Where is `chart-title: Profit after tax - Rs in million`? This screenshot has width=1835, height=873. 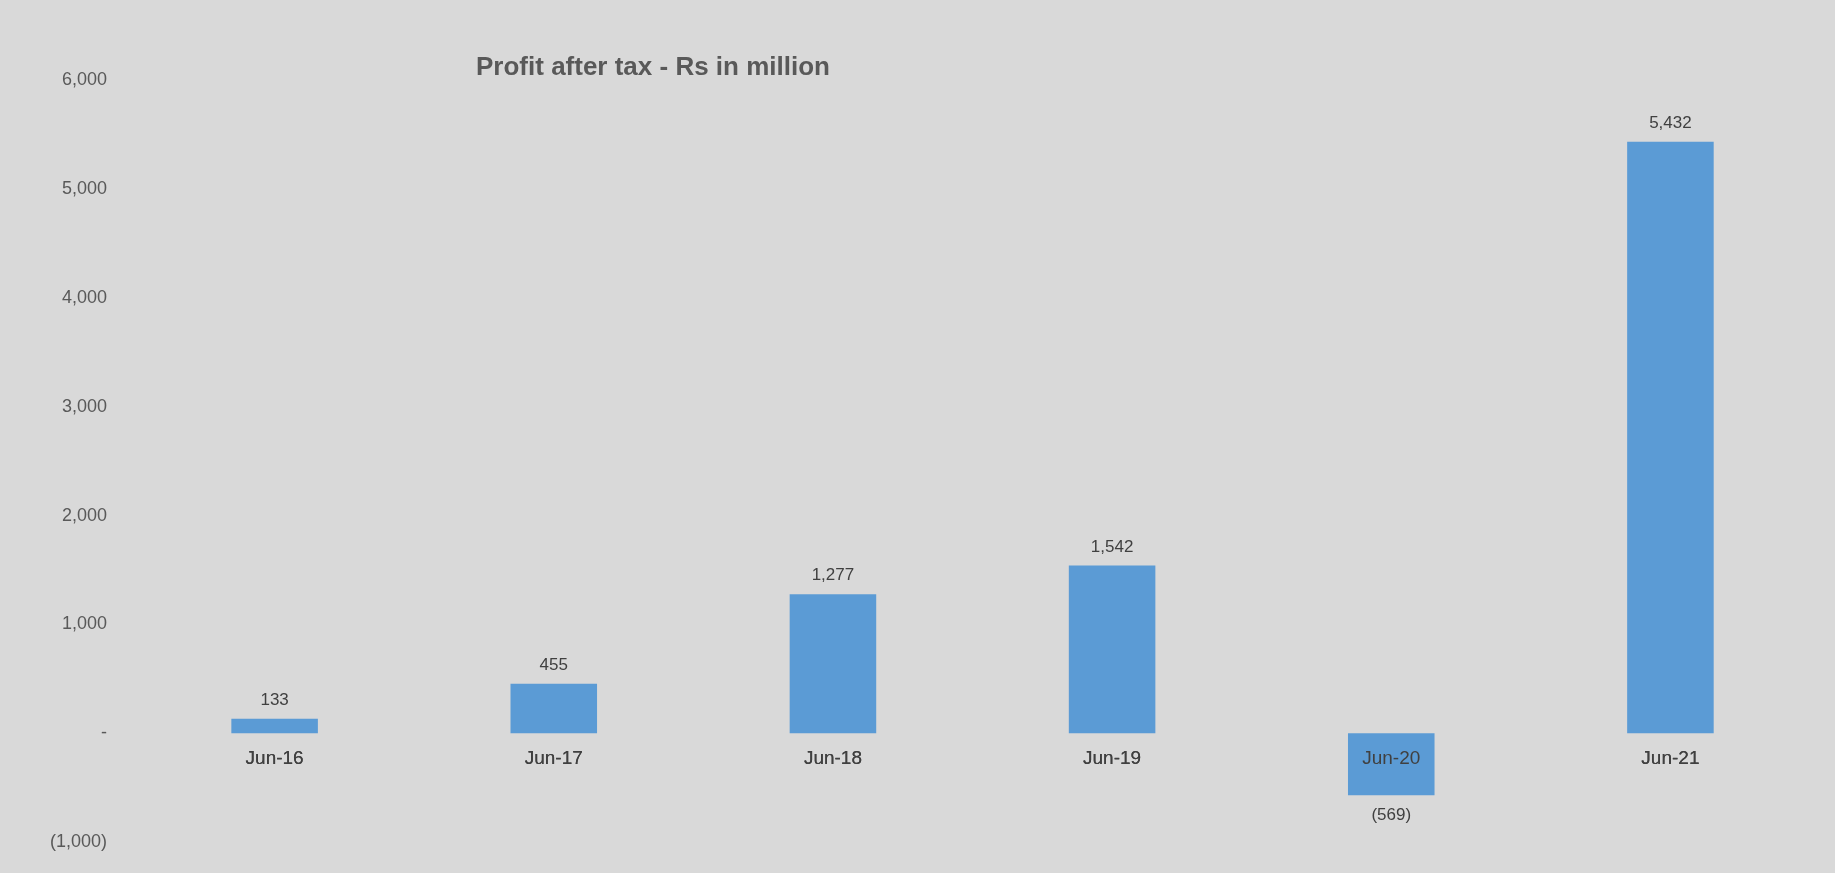
chart-title: Profit after tax - Rs in million is located at coordinates (653, 66).